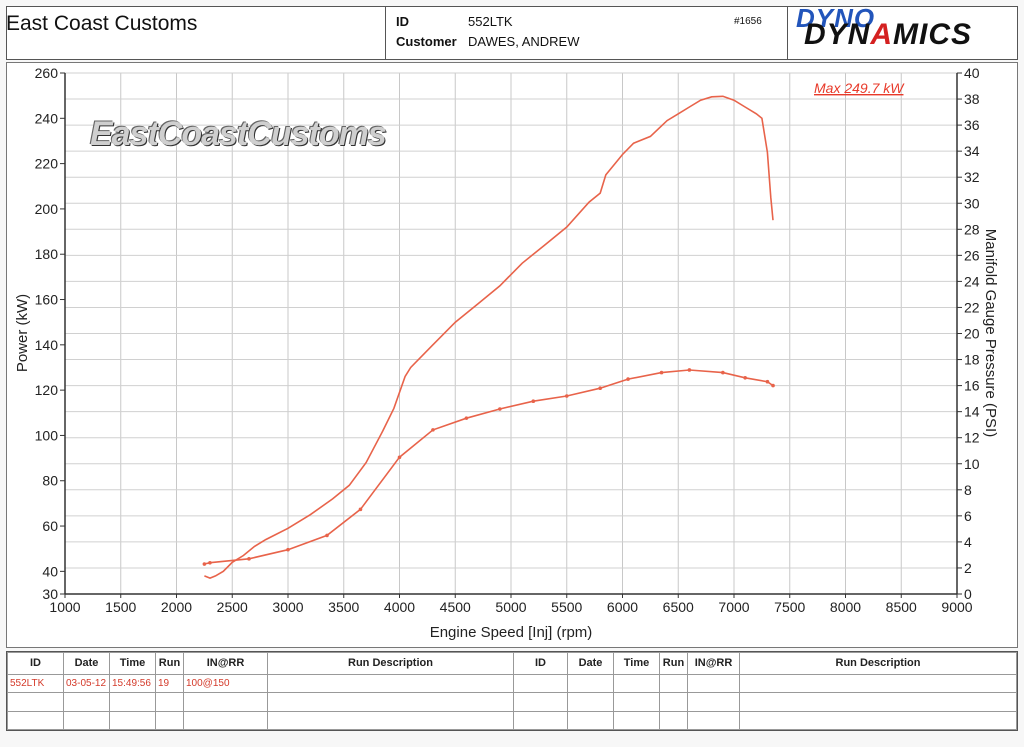  Describe the element at coordinates (47, 435) in the screenshot. I see `y-tick-label: 100` at that location.